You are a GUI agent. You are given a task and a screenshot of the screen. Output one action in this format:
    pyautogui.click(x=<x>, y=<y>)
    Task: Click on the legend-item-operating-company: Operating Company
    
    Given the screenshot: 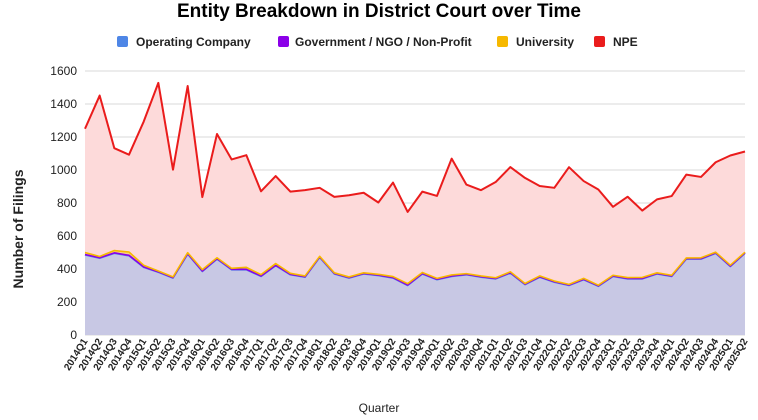 What is the action you would take?
    pyautogui.click(x=184, y=42)
    